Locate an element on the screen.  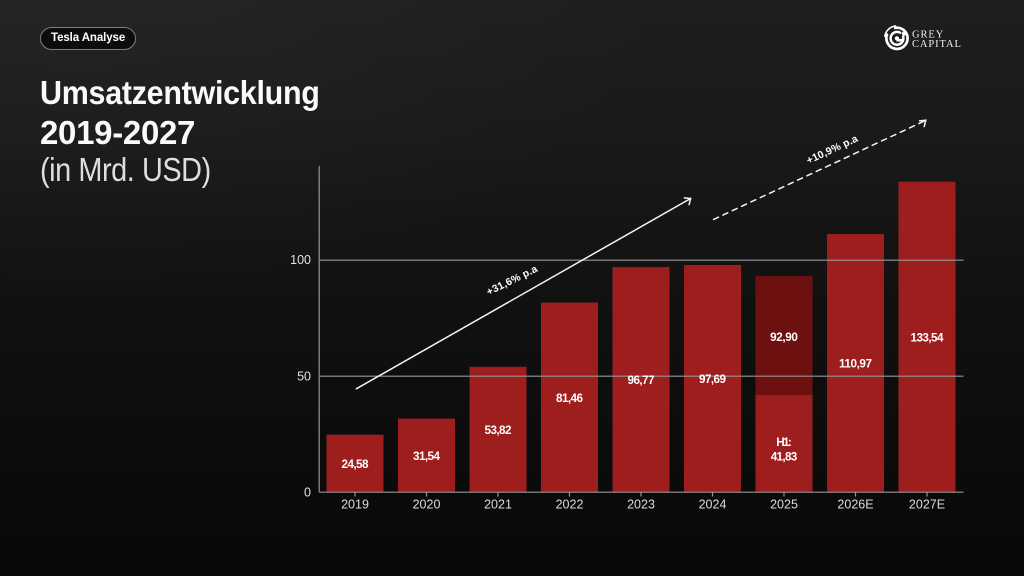
svg-text: 2027E is located at coordinates (927, 504).